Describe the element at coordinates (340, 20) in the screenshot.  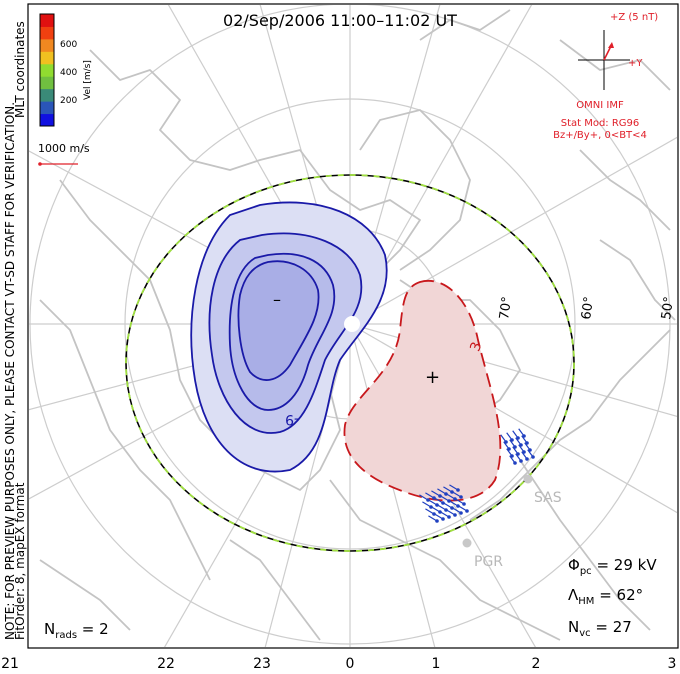
I see `map-title: 02/Sep/2006 11:00–11:02 UT` at that location.